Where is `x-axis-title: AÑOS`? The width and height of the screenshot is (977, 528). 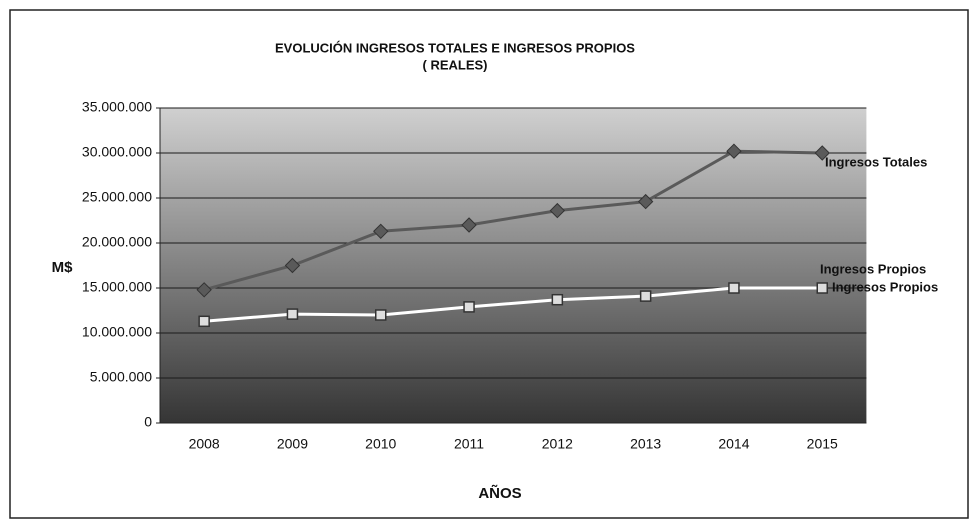 x-axis-title: AÑOS is located at coordinates (499, 493).